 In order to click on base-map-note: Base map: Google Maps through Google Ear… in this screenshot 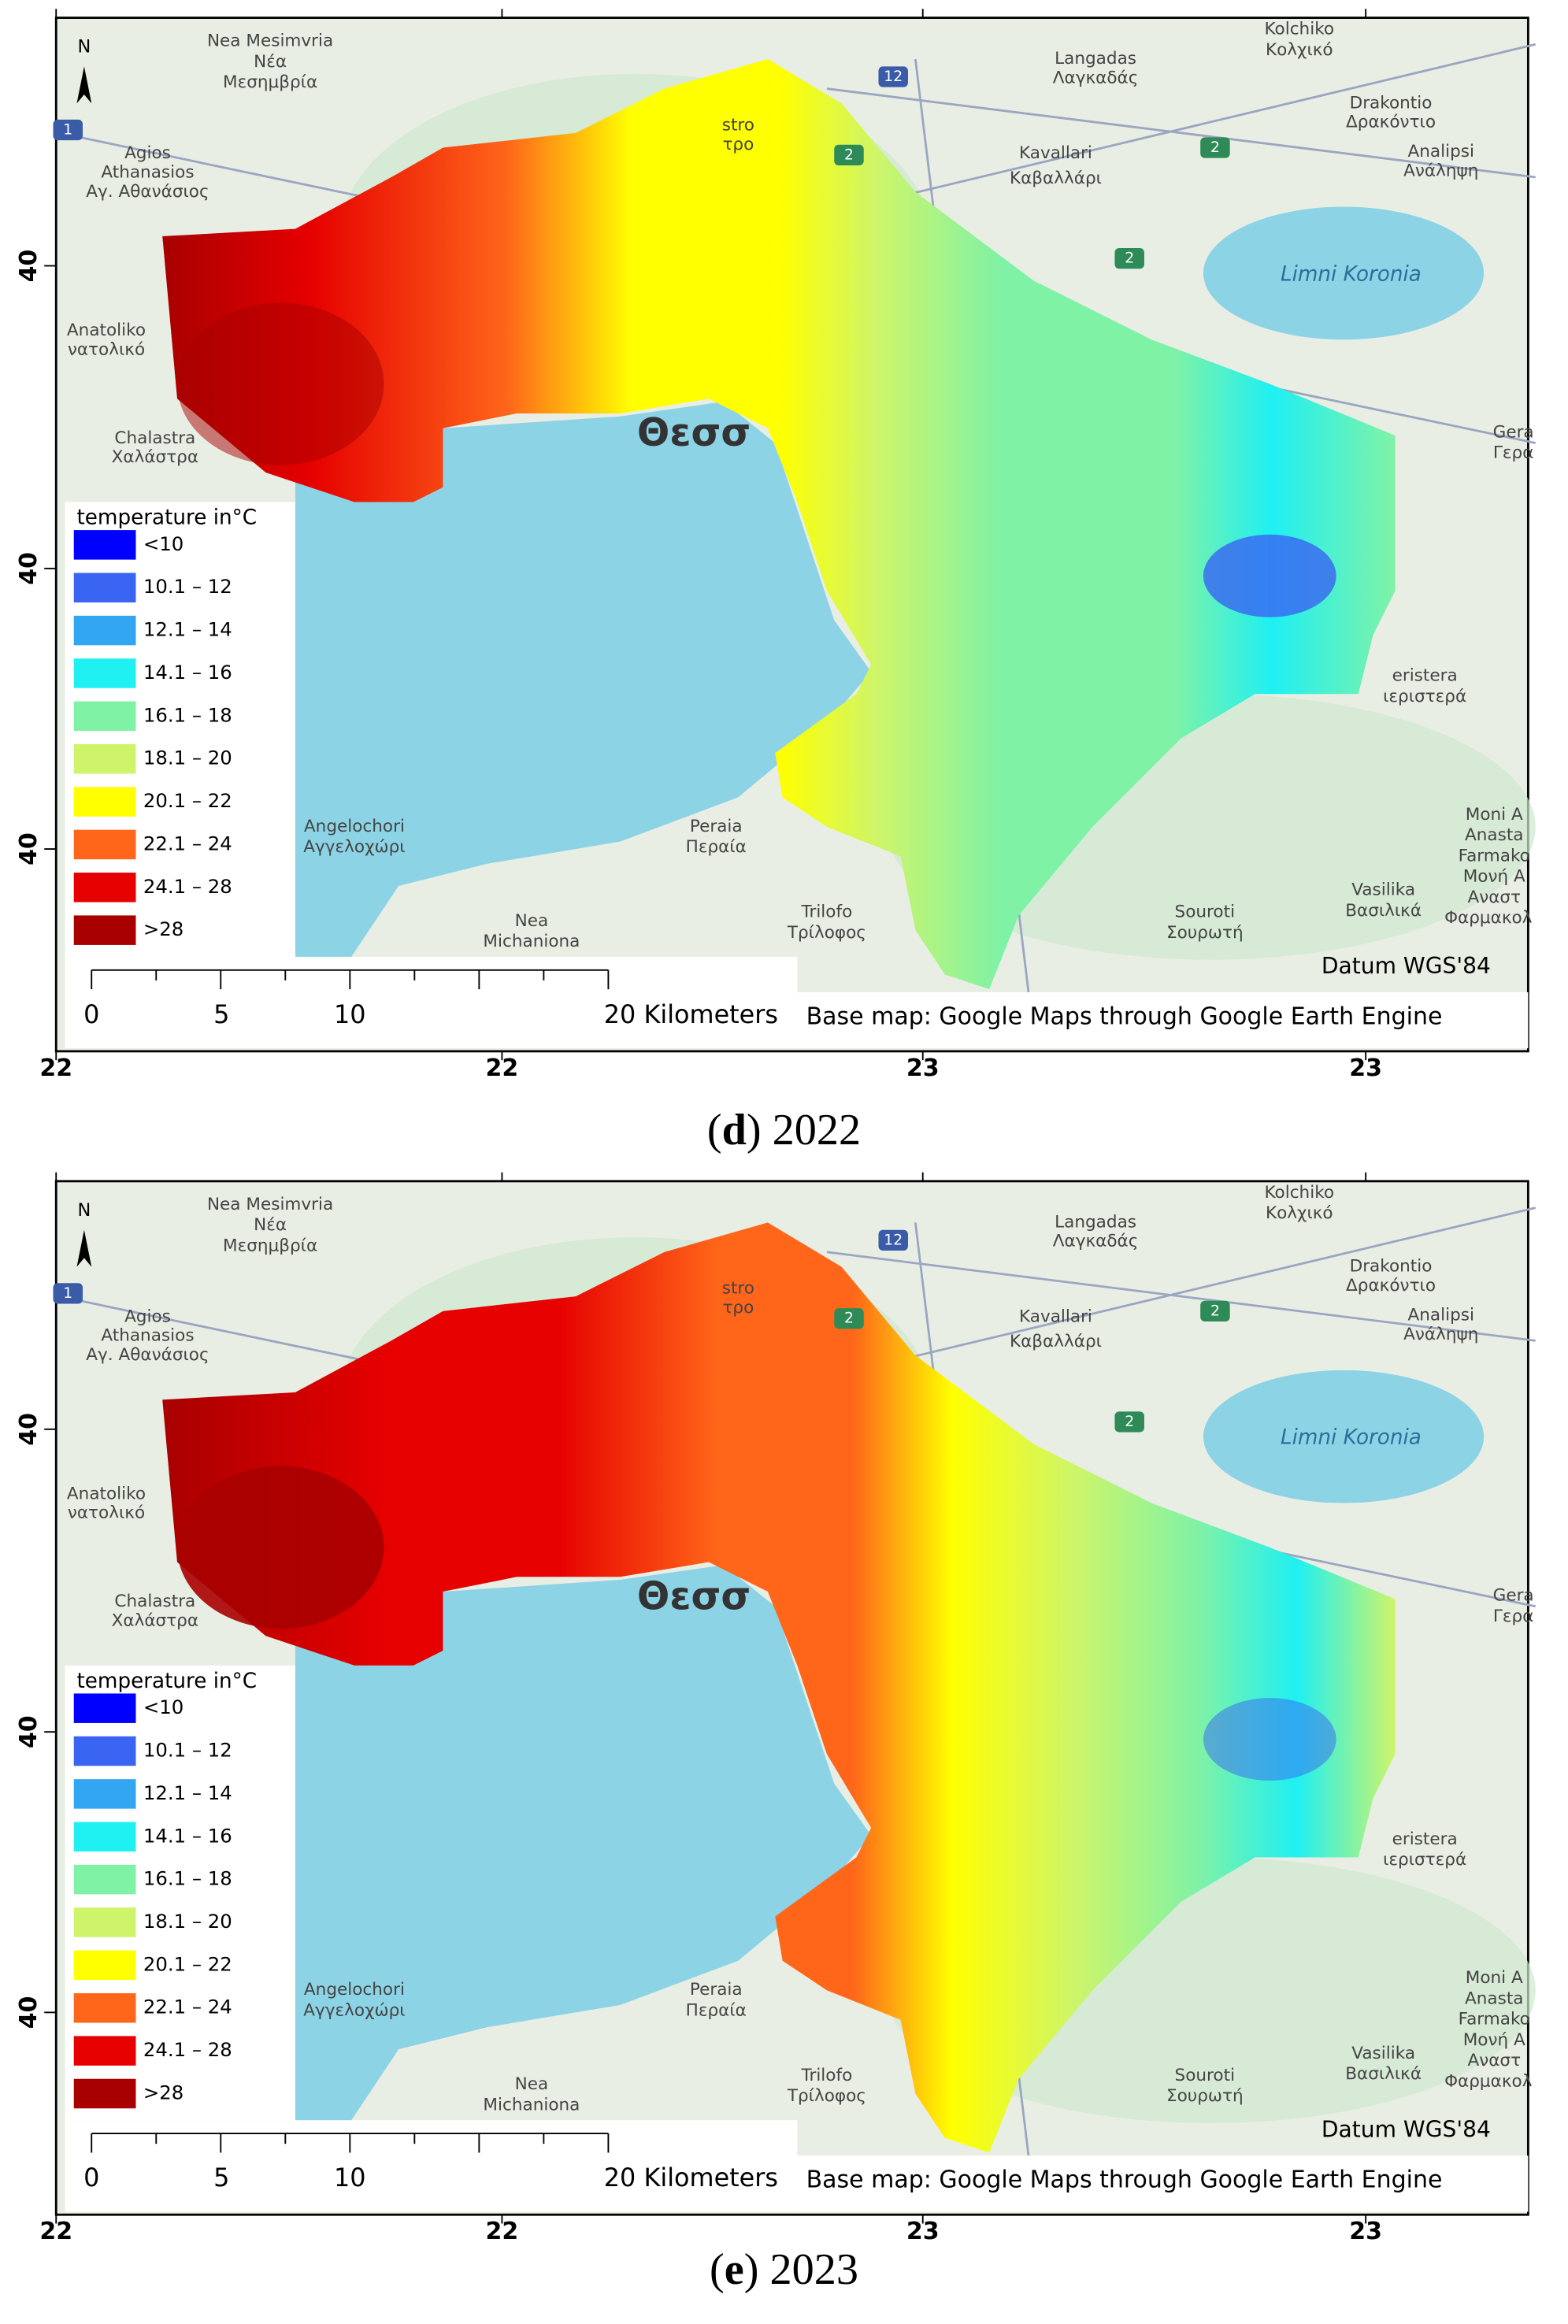, I will do `click(1124, 1017)`.